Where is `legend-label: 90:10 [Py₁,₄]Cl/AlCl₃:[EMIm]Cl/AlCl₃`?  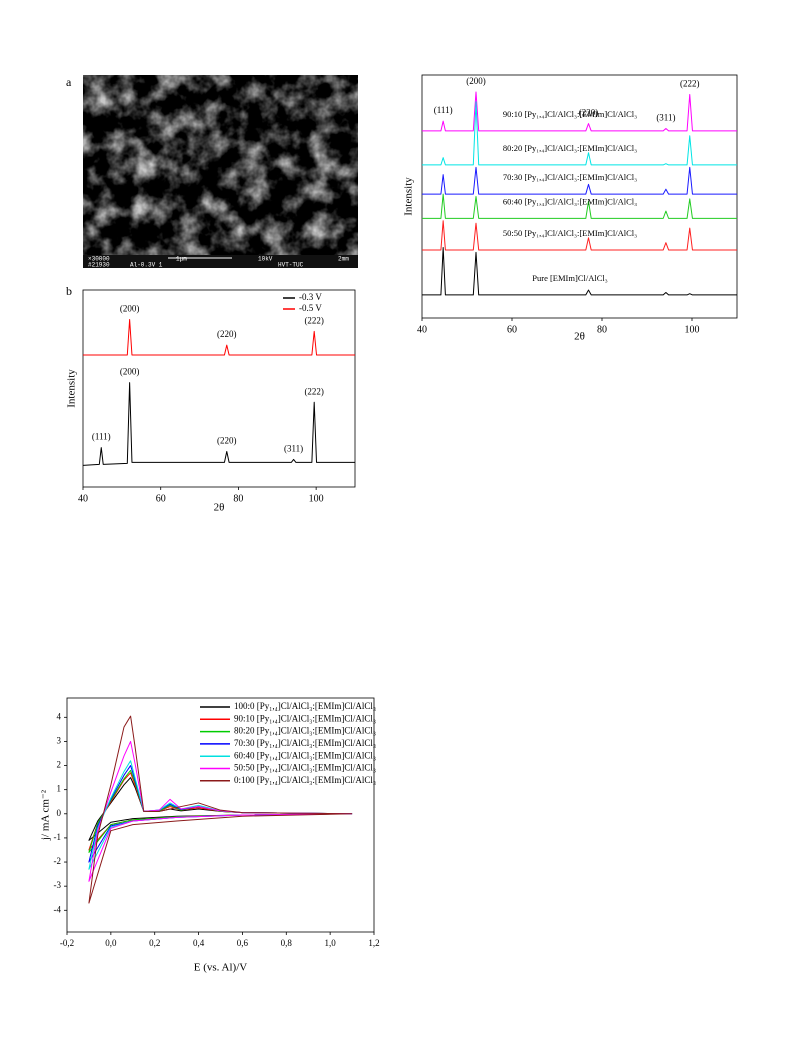 legend-label: 90:10 [Py₁,₄]Cl/AlCl₃:[EMIm]Cl/AlCl₃ is located at coordinates (305, 718).